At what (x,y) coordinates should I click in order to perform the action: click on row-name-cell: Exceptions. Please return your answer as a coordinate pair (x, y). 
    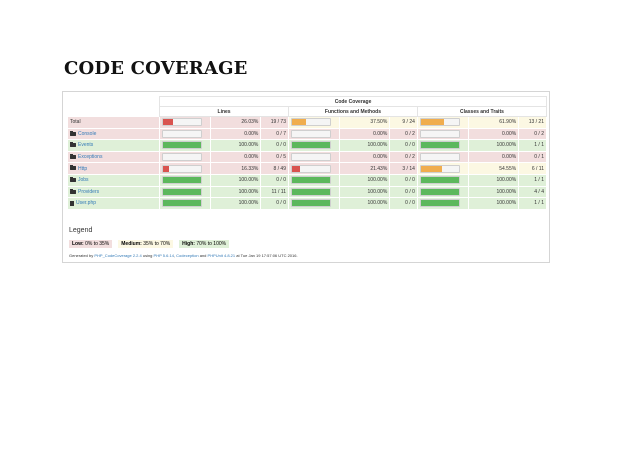
    Looking at the image, I should click on (113, 157).